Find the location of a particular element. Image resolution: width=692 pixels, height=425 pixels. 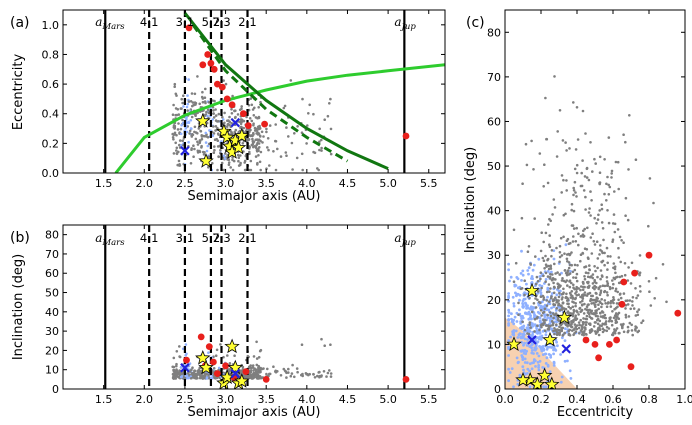

panel-a-xtick-label: 2.5 is located at coordinates (185, 183).